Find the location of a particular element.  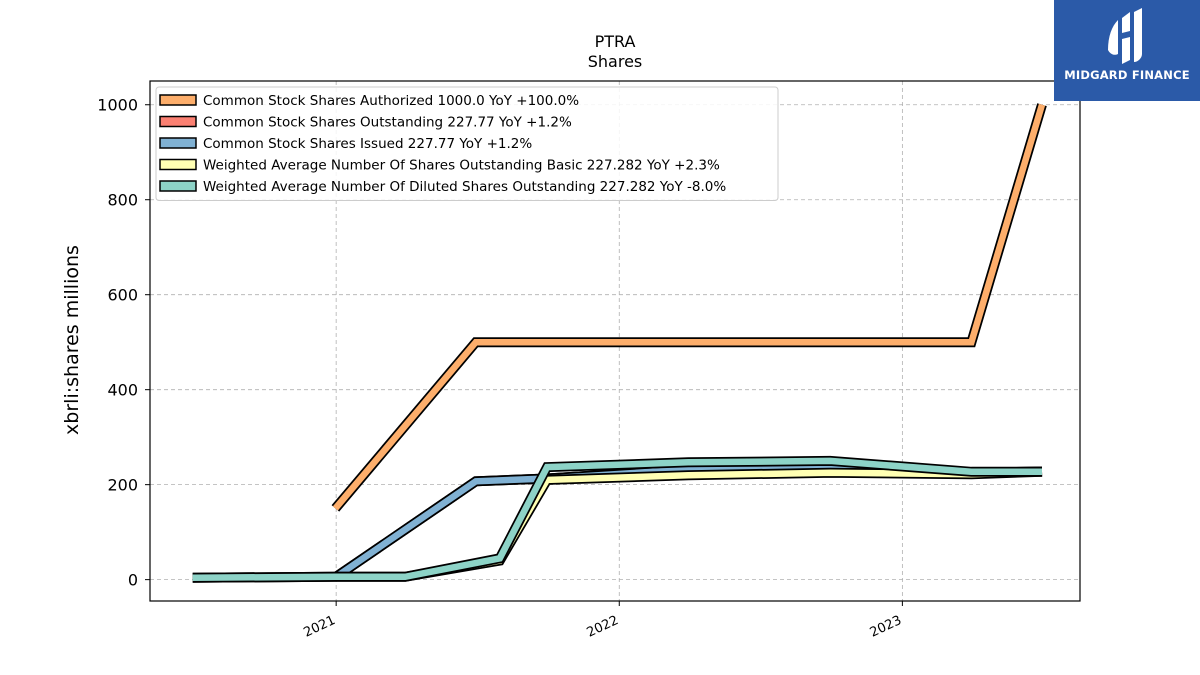

brand-logo: MIDGARD FINANCE is located at coordinates (1127, 50).